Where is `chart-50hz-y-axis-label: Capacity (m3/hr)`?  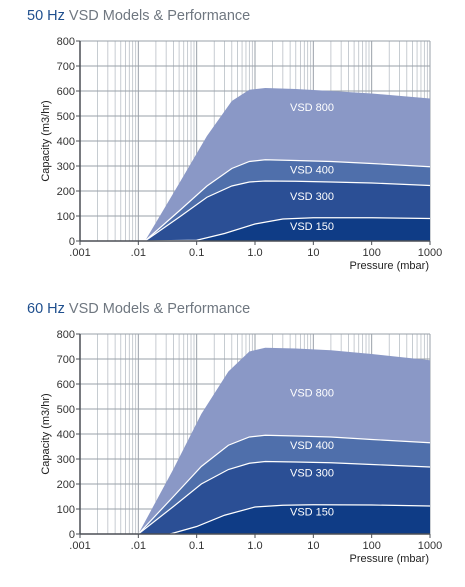 chart-50hz-y-axis-label: Capacity (m3/hr) is located at coordinates (46, 140).